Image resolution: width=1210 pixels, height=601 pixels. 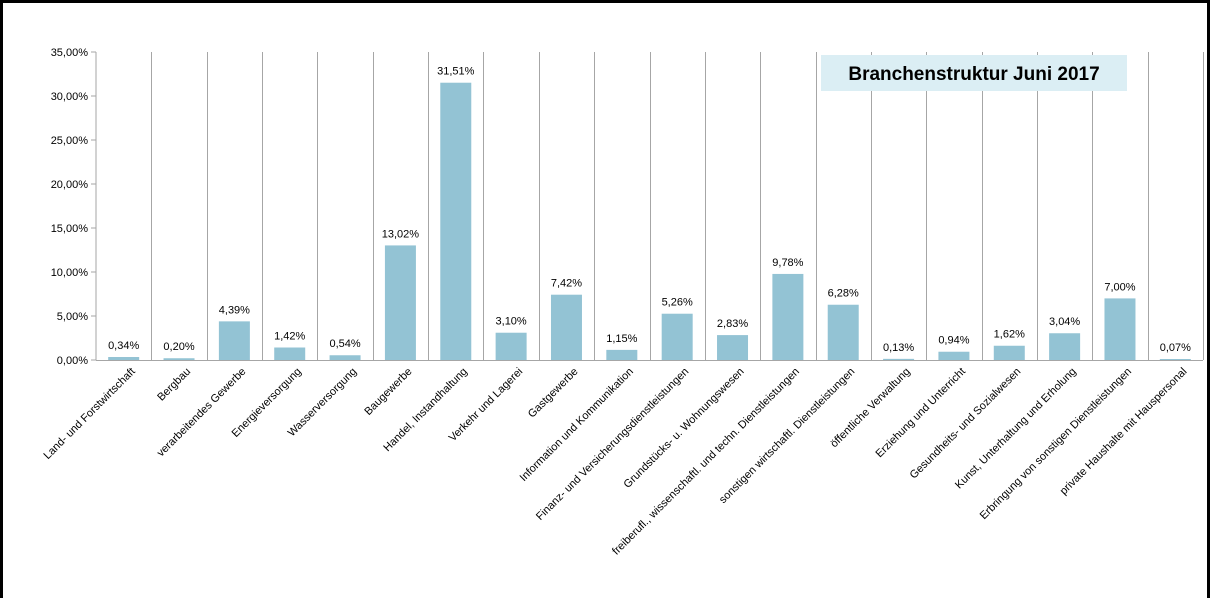 What do you see at coordinates (123, 346) in the screenshot?
I see `data-label: 0,34%` at bounding box center [123, 346].